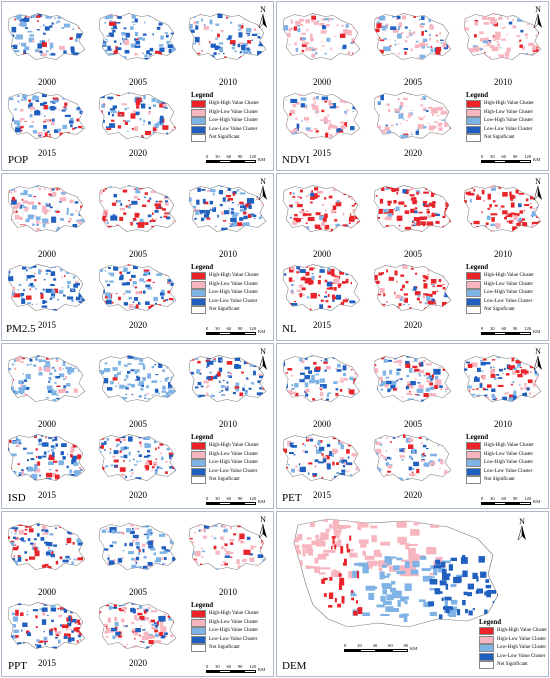  What do you see at coordinates (17, 498) in the screenshot?
I see `variable-label-isd: ISD` at bounding box center [17, 498].